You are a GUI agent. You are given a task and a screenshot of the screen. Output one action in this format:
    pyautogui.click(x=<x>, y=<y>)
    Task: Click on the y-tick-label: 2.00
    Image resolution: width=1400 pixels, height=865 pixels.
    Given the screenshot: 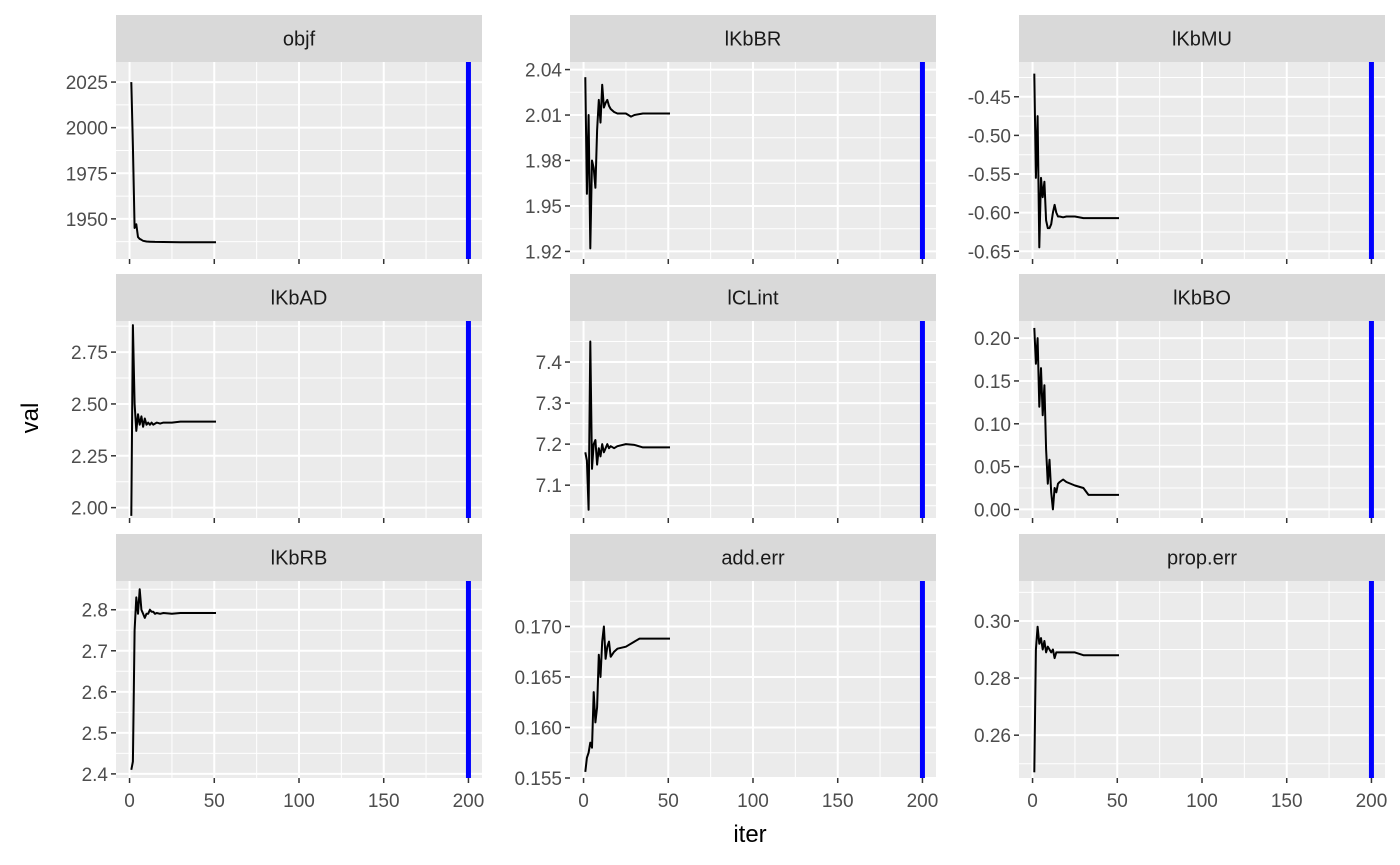 What is the action you would take?
    pyautogui.click(x=89, y=509)
    